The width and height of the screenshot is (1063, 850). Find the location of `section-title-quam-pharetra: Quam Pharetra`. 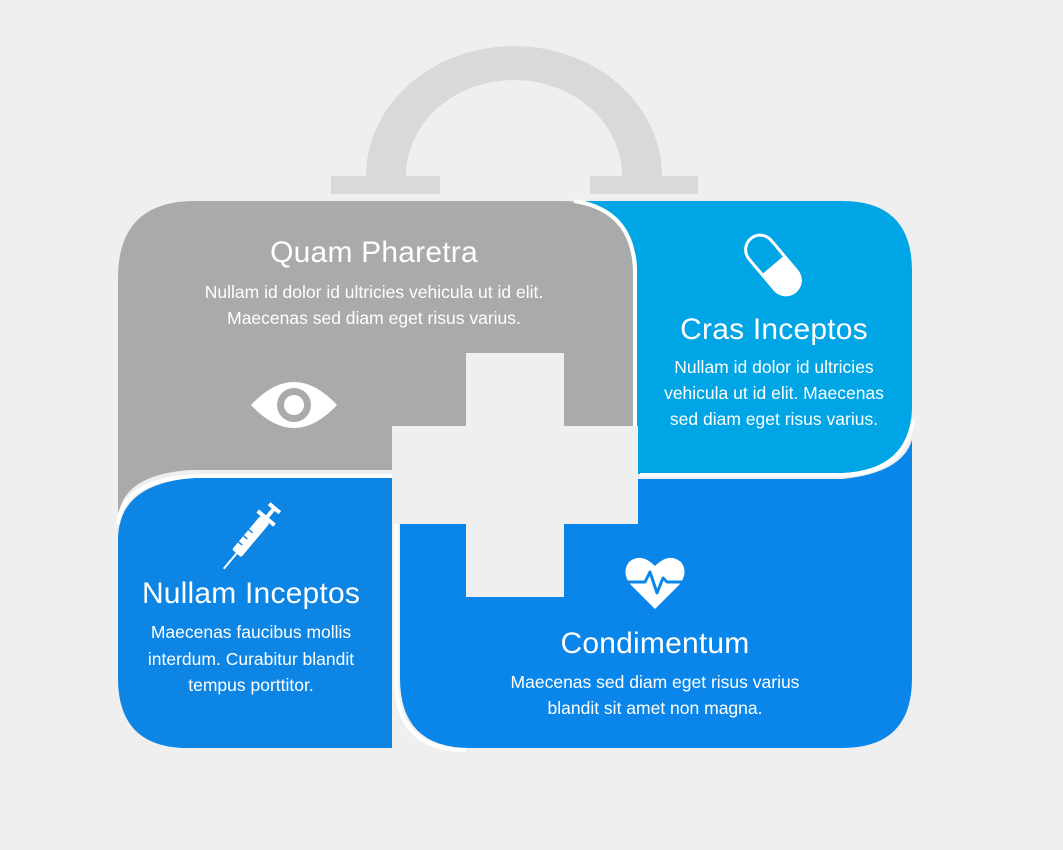

section-title-quam-pharetra: Quam Pharetra is located at coordinates (374, 252).